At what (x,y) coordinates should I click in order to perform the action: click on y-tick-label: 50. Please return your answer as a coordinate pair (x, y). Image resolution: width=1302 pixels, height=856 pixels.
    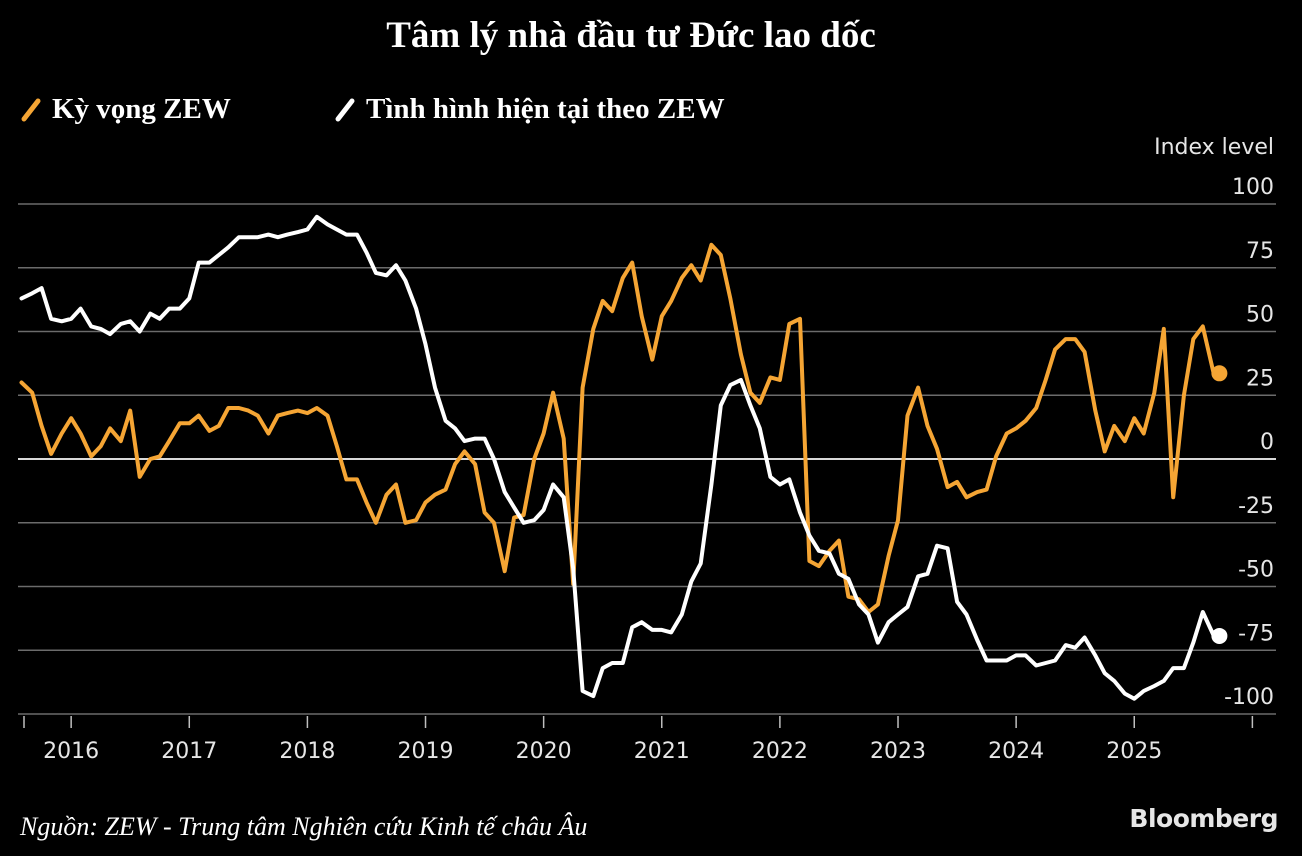
    Looking at the image, I should click on (1260, 315).